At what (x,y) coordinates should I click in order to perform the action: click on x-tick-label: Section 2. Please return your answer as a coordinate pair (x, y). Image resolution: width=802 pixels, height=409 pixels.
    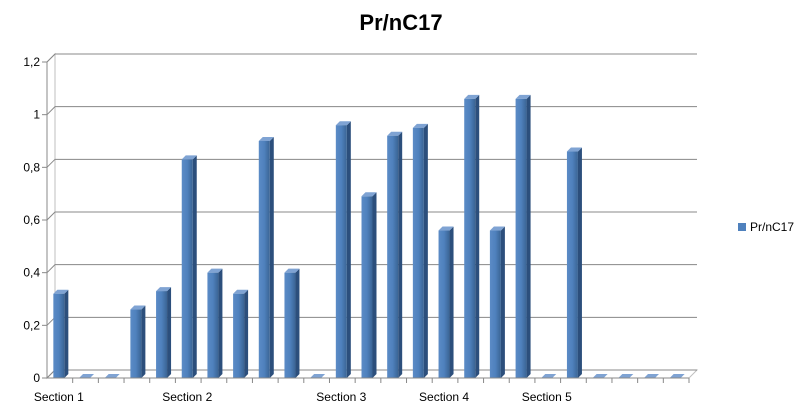
    Looking at the image, I should click on (187, 397).